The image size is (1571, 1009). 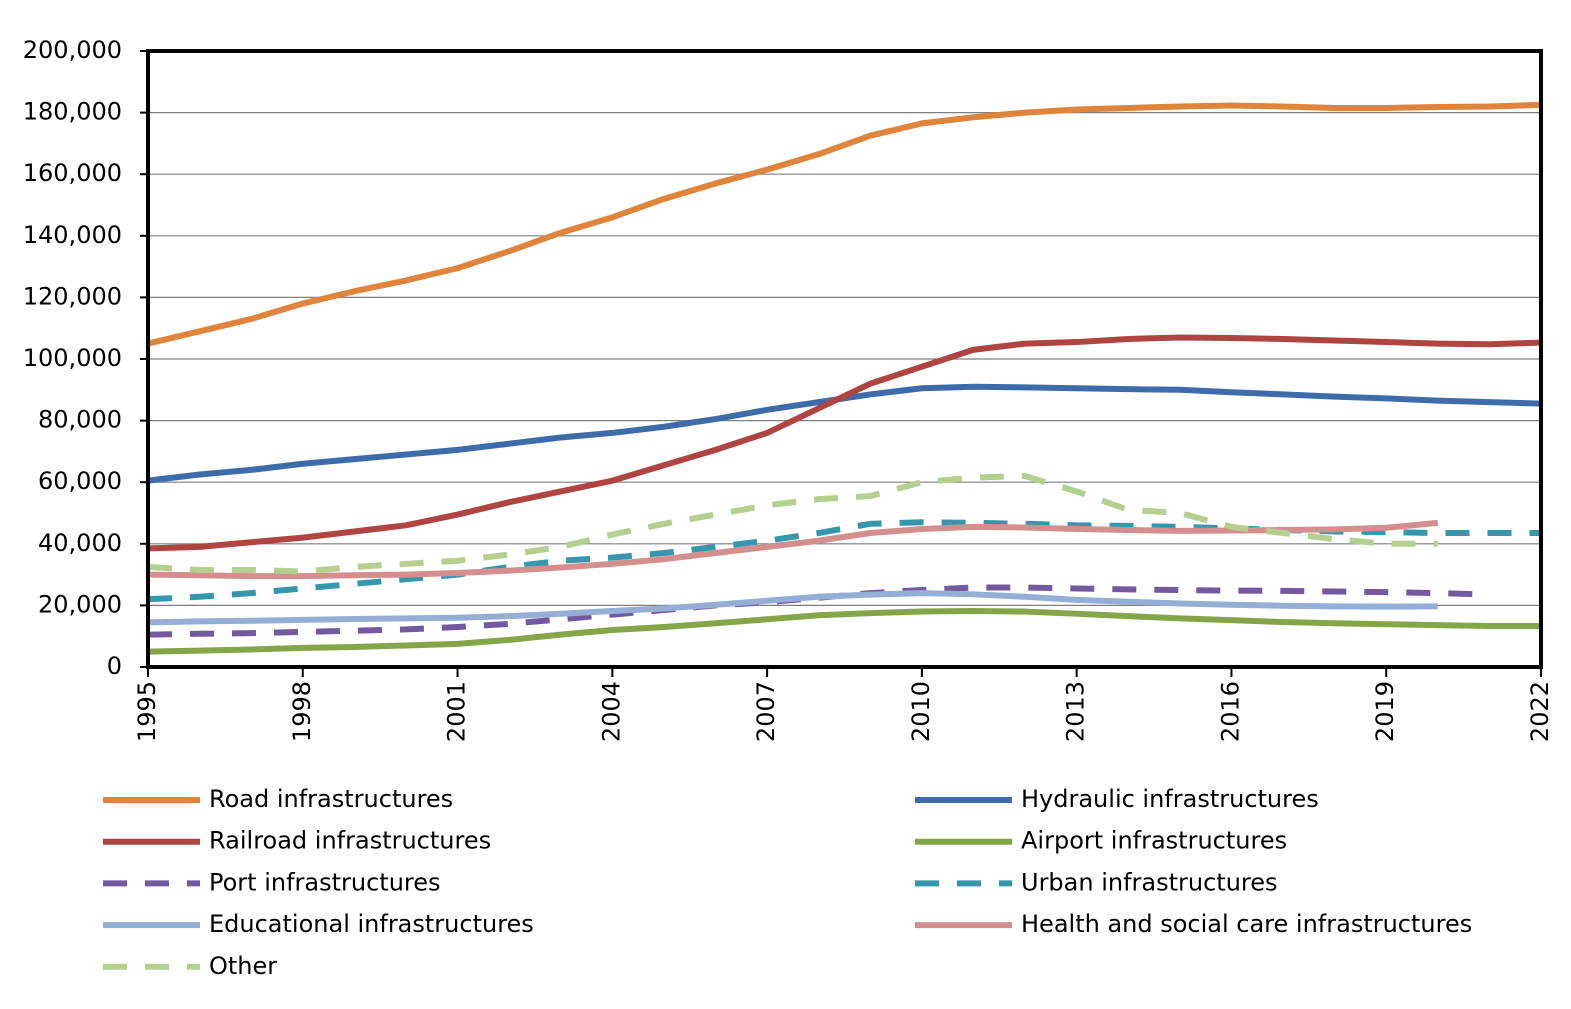 What do you see at coordinates (371, 924) in the screenshot?
I see `legend-label: Educational infrastructures` at bounding box center [371, 924].